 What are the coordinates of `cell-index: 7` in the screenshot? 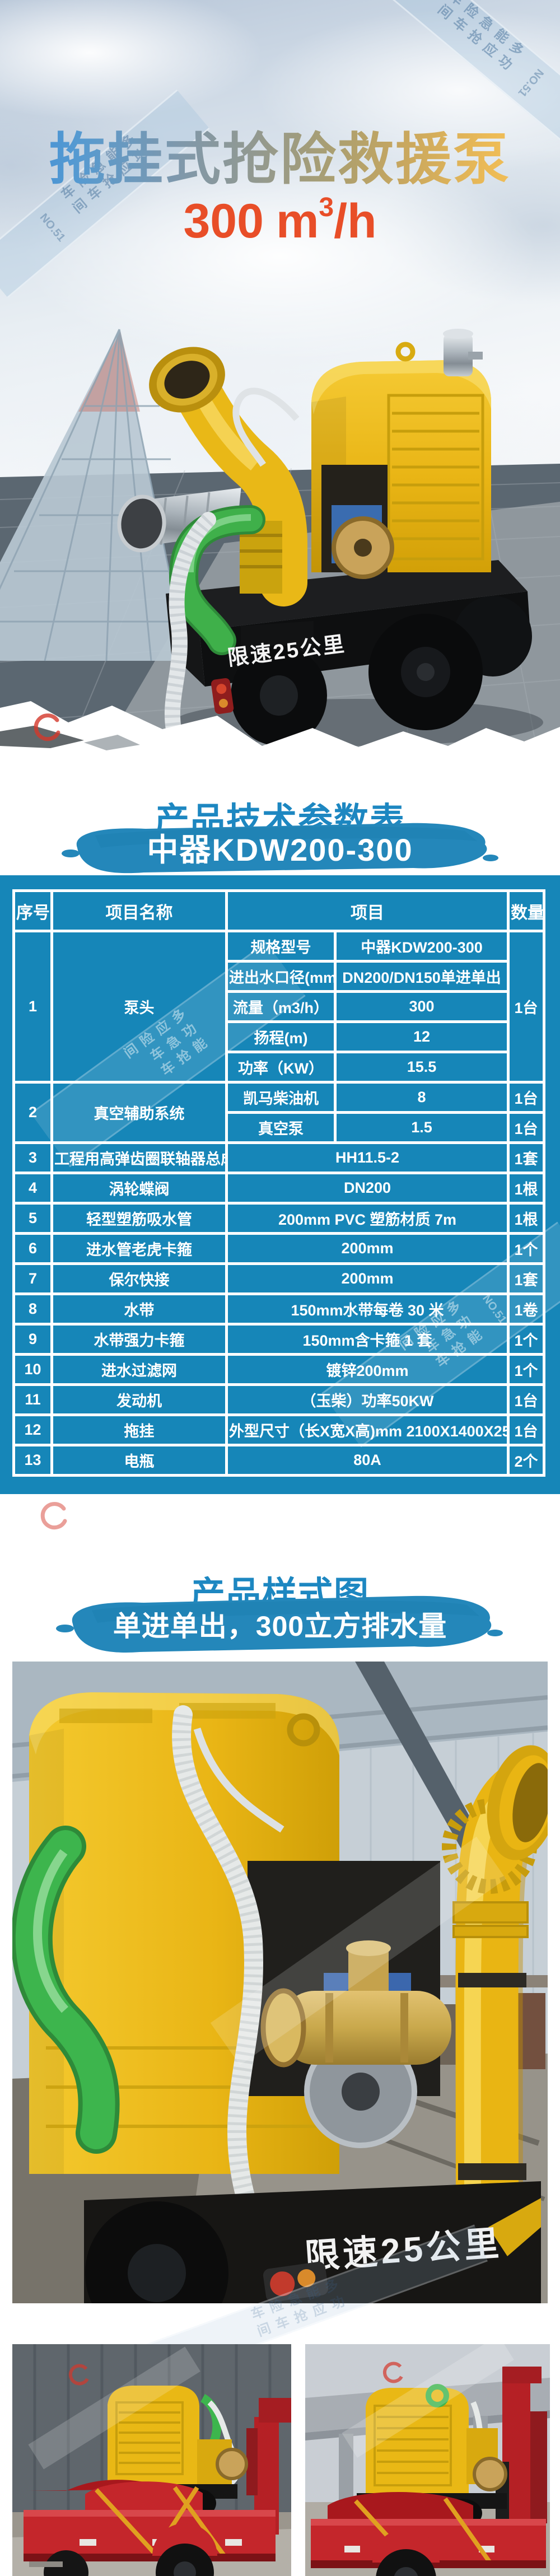 It's located at (33, 1278).